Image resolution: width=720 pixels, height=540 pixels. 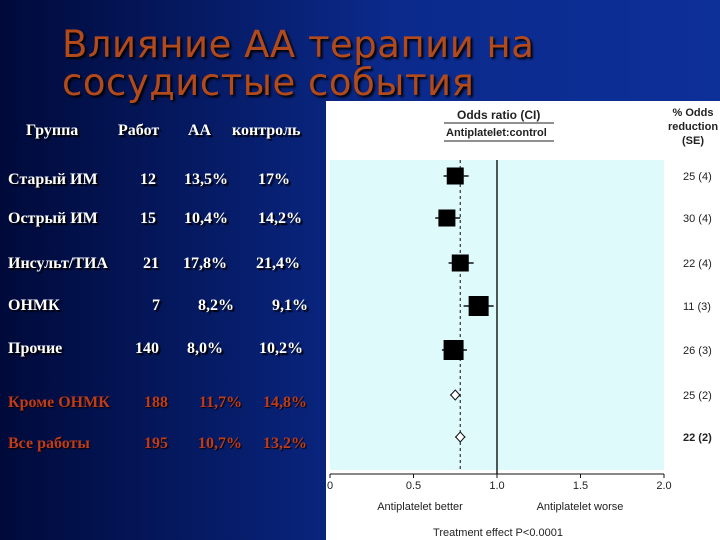 What do you see at coordinates (697, 219) in the screenshot?
I see `reduction-value: 30 (4)` at bounding box center [697, 219].